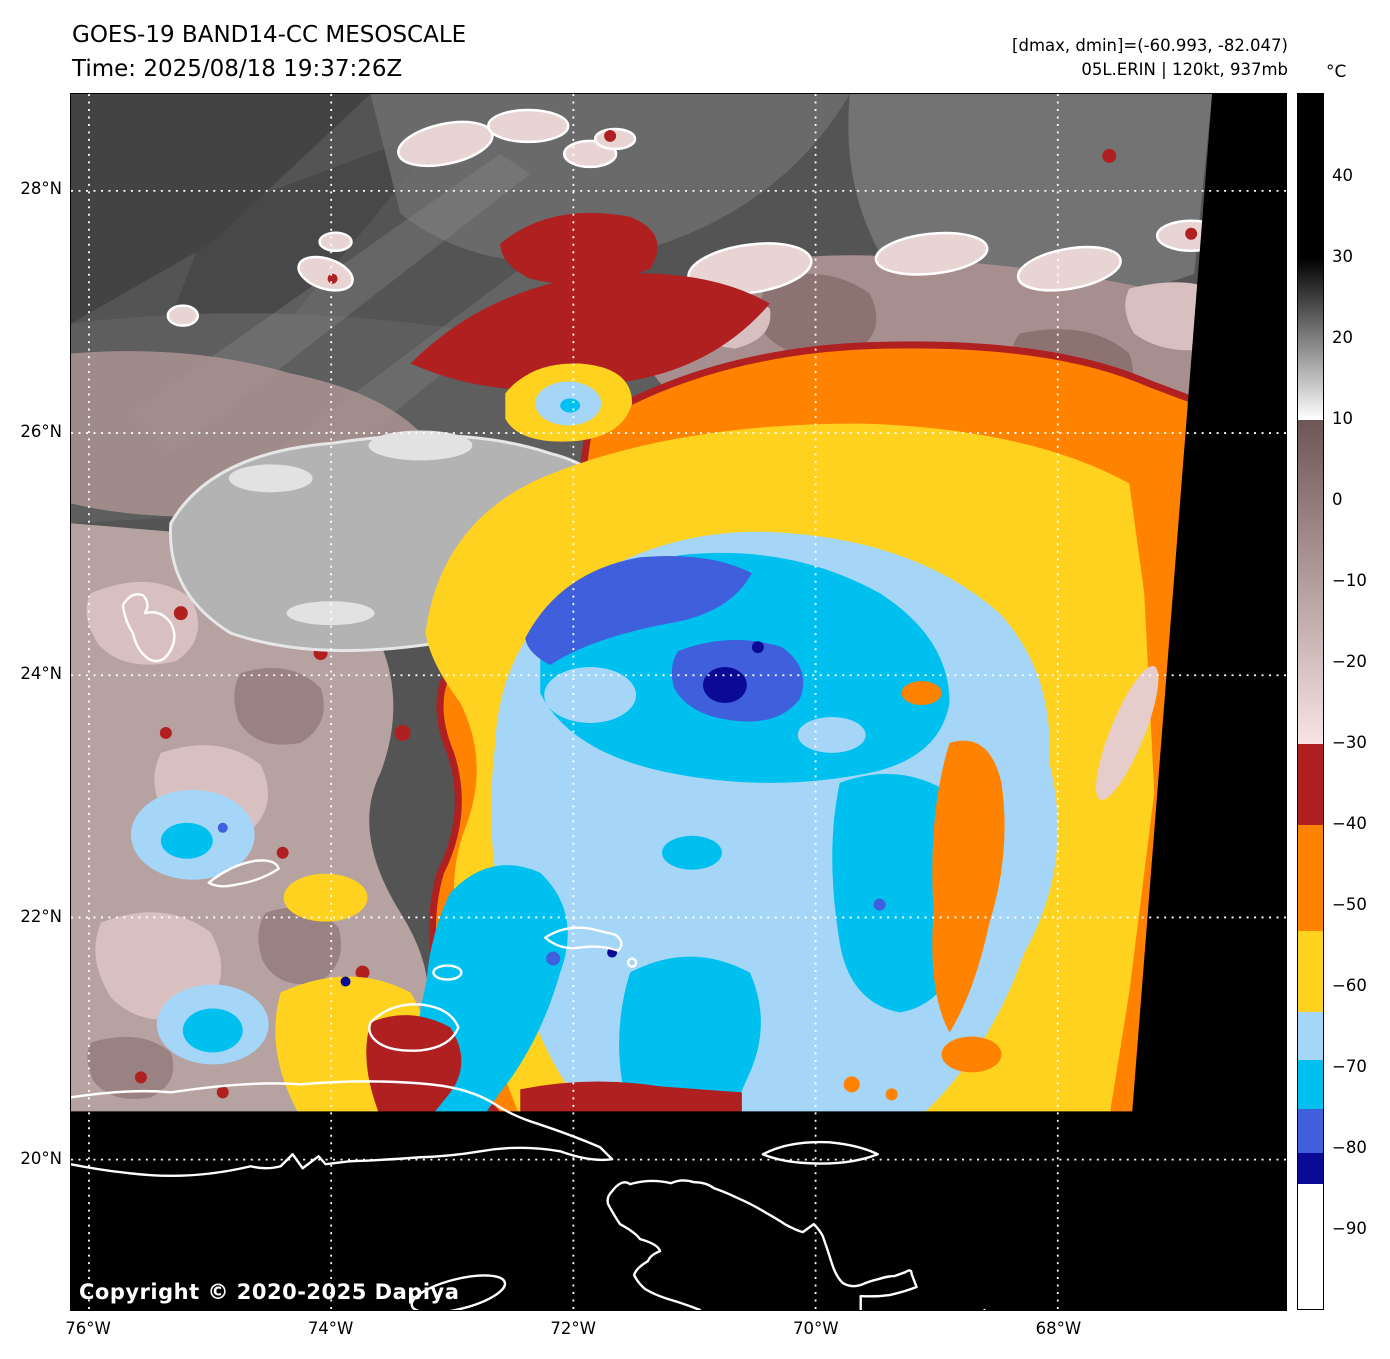 This screenshot has width=1390, height=1359. What do you see at coordinates (1349, 662) in the screenshot?
I see `colorbar-tick--20: −20` at bounding box center [1349, 662].